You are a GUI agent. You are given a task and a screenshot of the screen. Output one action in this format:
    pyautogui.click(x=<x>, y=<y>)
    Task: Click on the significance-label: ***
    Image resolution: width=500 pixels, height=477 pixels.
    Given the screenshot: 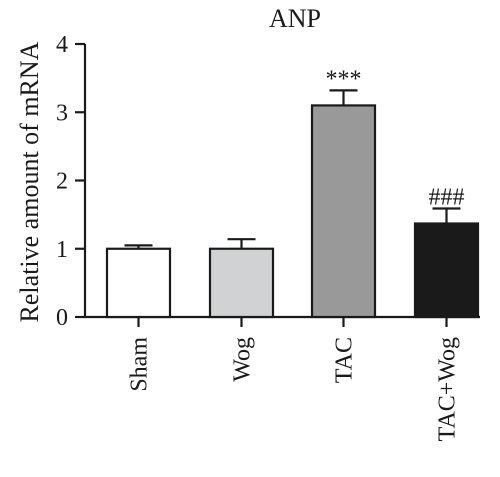 What is the action you would take?
    pyautogui.click(x=344, y=79)
    